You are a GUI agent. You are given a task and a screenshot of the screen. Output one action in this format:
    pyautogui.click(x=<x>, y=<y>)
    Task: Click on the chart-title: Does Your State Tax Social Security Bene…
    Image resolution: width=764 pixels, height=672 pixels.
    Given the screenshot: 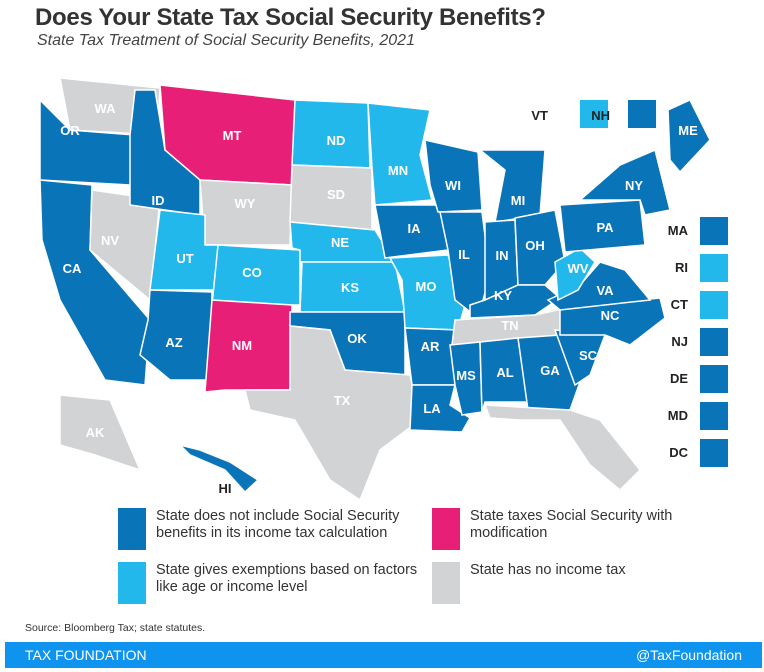 What is the action you would take?
    pyautogui.click(x=290, y=17)
    